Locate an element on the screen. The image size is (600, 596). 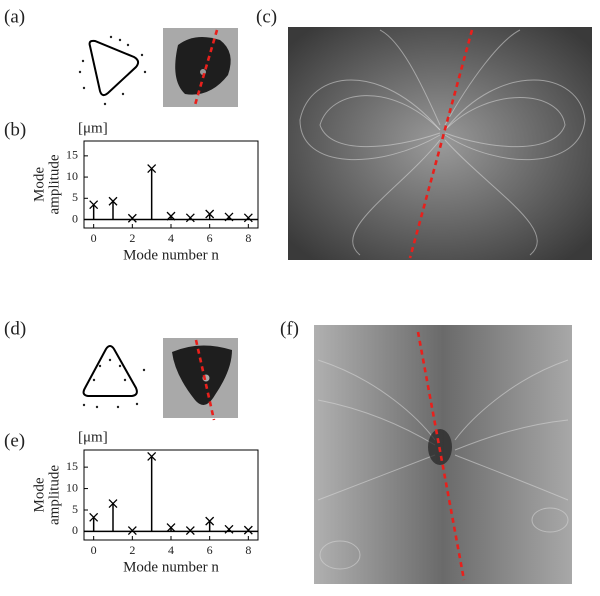
panel-label: (a) is located at coordinates (14, 16).